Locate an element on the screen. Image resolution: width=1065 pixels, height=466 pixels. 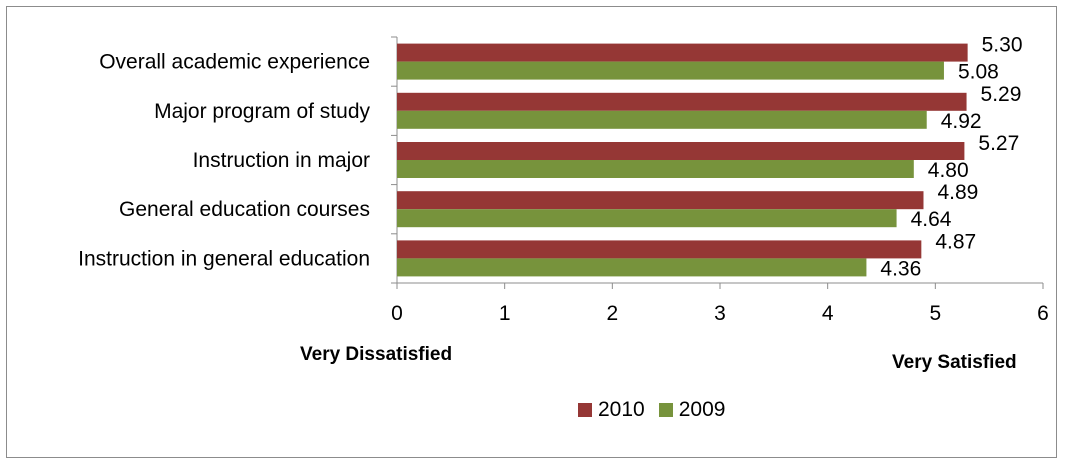
x-tick-label: 6 is located at coordinates (1043, 313).